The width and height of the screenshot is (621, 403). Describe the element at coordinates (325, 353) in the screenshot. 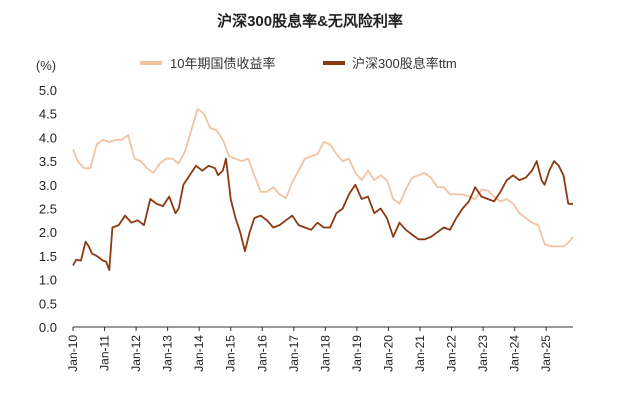

I see `x-tick-label: Jan-18` at that location.